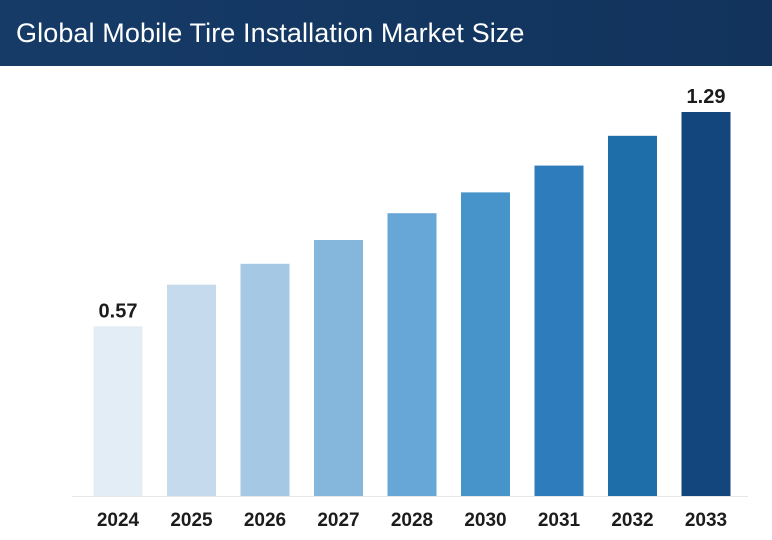  Describe the element at coordinates (559, 520) in the screenshot. I see `x-tick-label-2031: 2031` at that location.